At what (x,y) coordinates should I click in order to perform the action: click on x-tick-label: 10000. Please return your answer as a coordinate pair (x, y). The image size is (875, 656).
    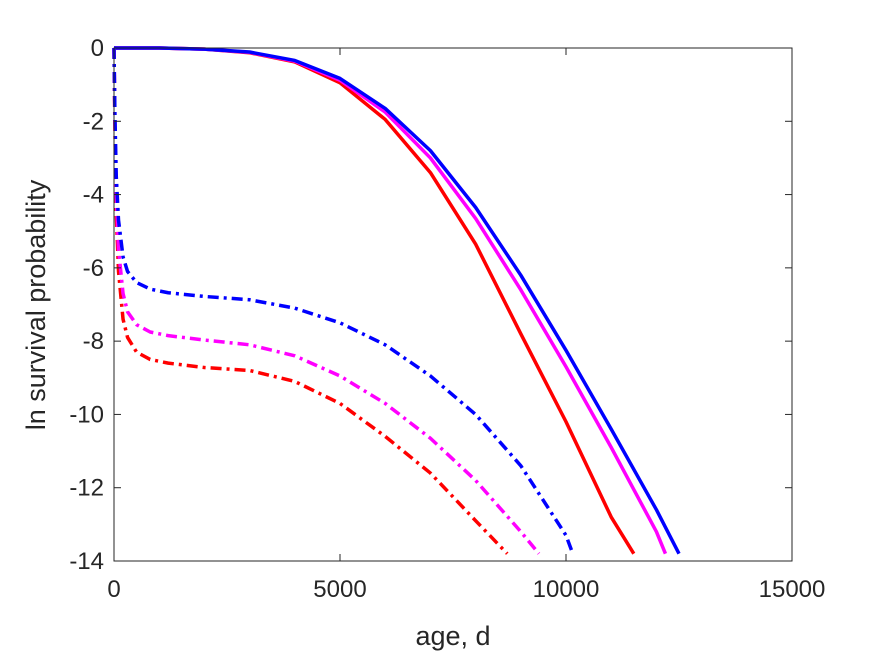
    Looking at the image, I should click on (566, 589).